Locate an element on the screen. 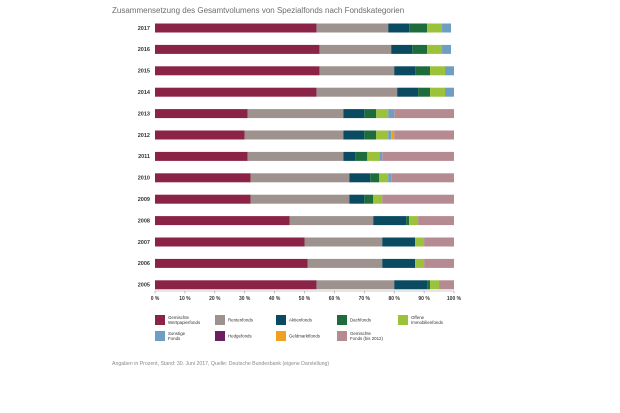  year-label: 2005 is located at coordinates (144, 286).